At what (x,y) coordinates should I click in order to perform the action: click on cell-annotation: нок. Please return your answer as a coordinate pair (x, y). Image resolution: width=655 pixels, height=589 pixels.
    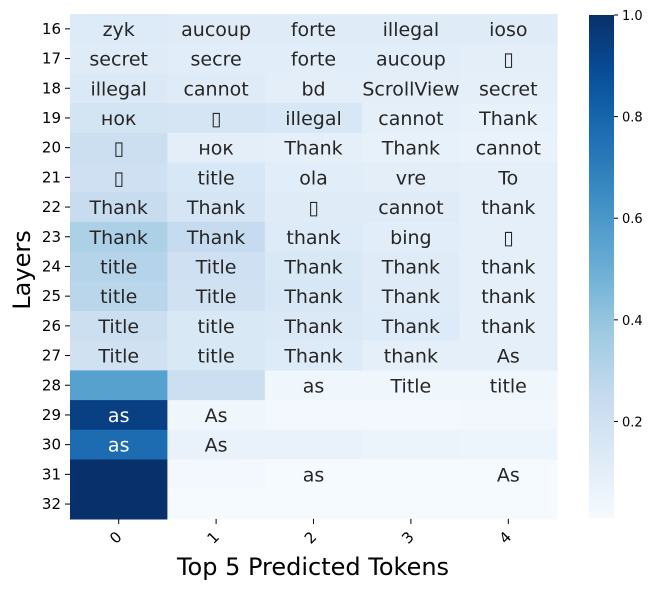
    Looking at the image, I should click on (216, 149).